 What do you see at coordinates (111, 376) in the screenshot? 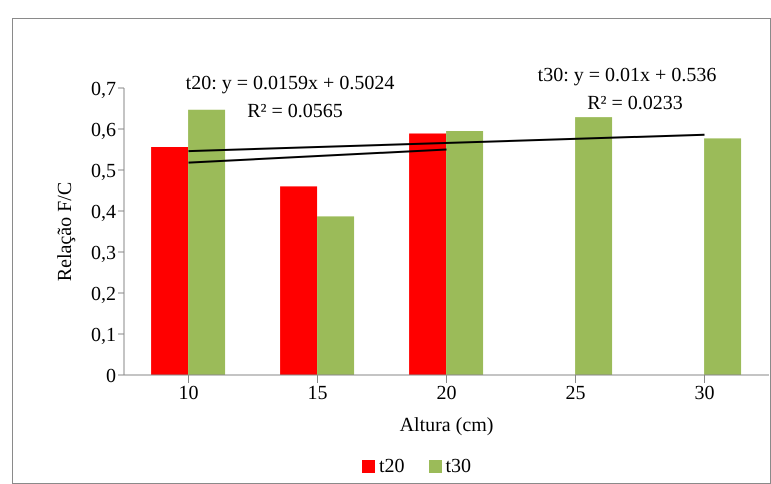
I see `y-tick-label: 0` at bounding box center [111, 376].